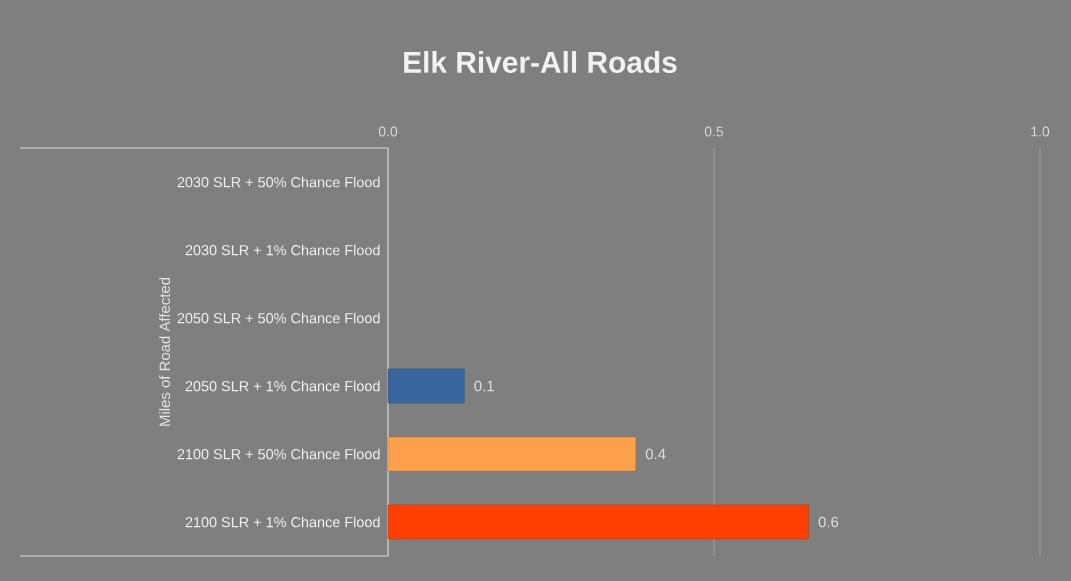 The height and width of the screenshot is (581, 1071). I want to click on y-tick-label: 2100 SLR + 1% Chance Flood, so click(282, 522).